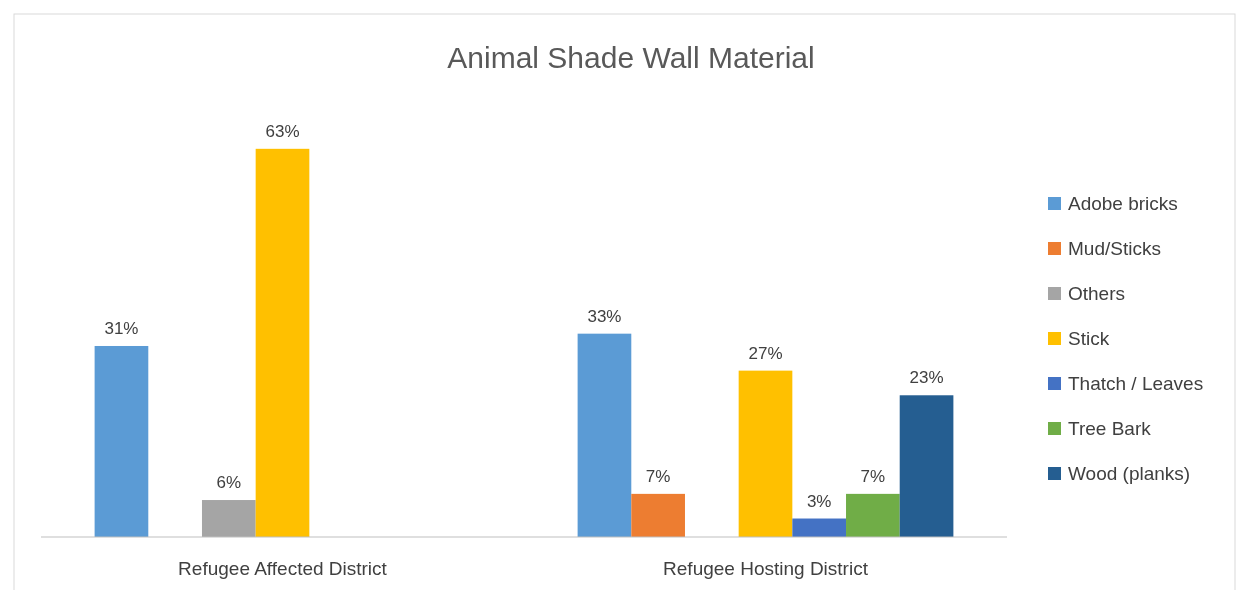 Image resolution: width=1241 pixels, height=590 pixels. Describe the element at coordinates (282, 131) in the screenshot. I see `data-label: 63%` at that location.